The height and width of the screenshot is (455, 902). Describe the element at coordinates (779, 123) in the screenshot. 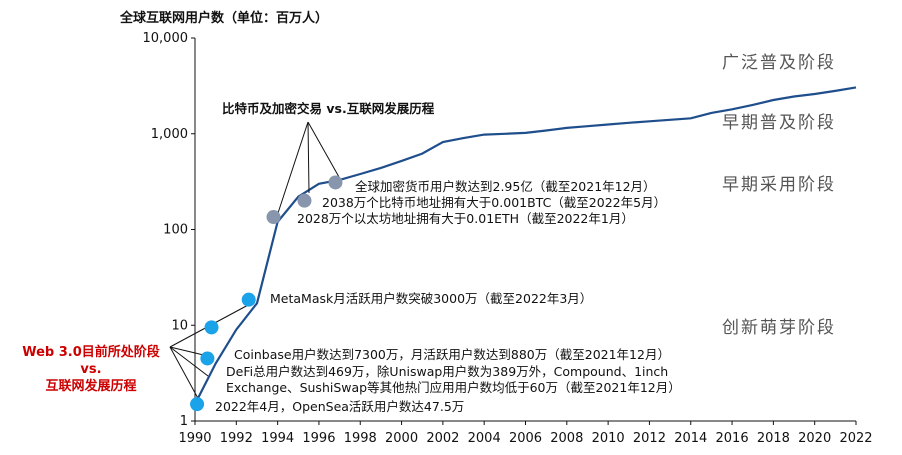

I see `stage-label-early-majority: 早期普及阶段` at that location.